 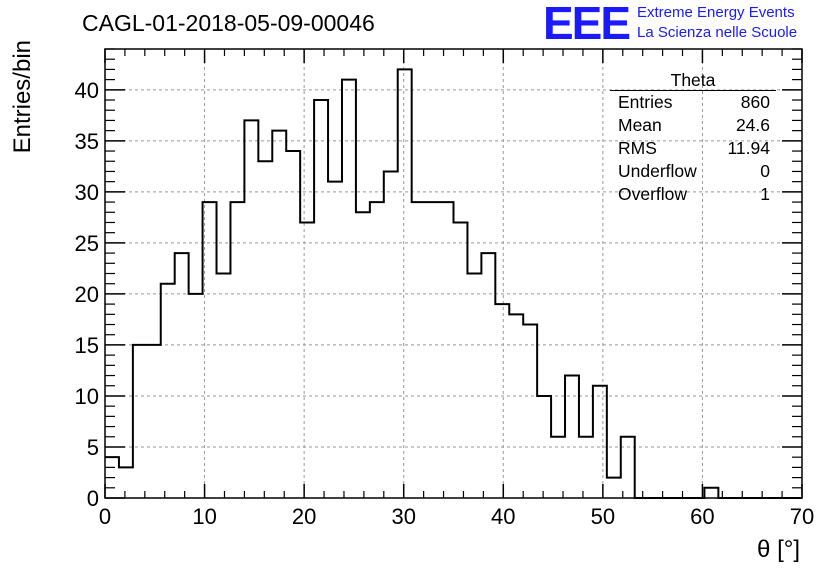 What do you see at coordinates (403, 516) in the screenshot?
I see `x-tick-label: 30` at bounding box center [403, 516].